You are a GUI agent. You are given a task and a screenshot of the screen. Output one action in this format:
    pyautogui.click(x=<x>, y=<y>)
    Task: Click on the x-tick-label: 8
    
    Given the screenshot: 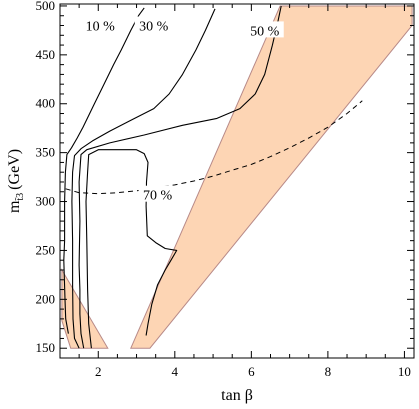 What is the action you would take?
    pyautogui.click(x=328, y=371)
    